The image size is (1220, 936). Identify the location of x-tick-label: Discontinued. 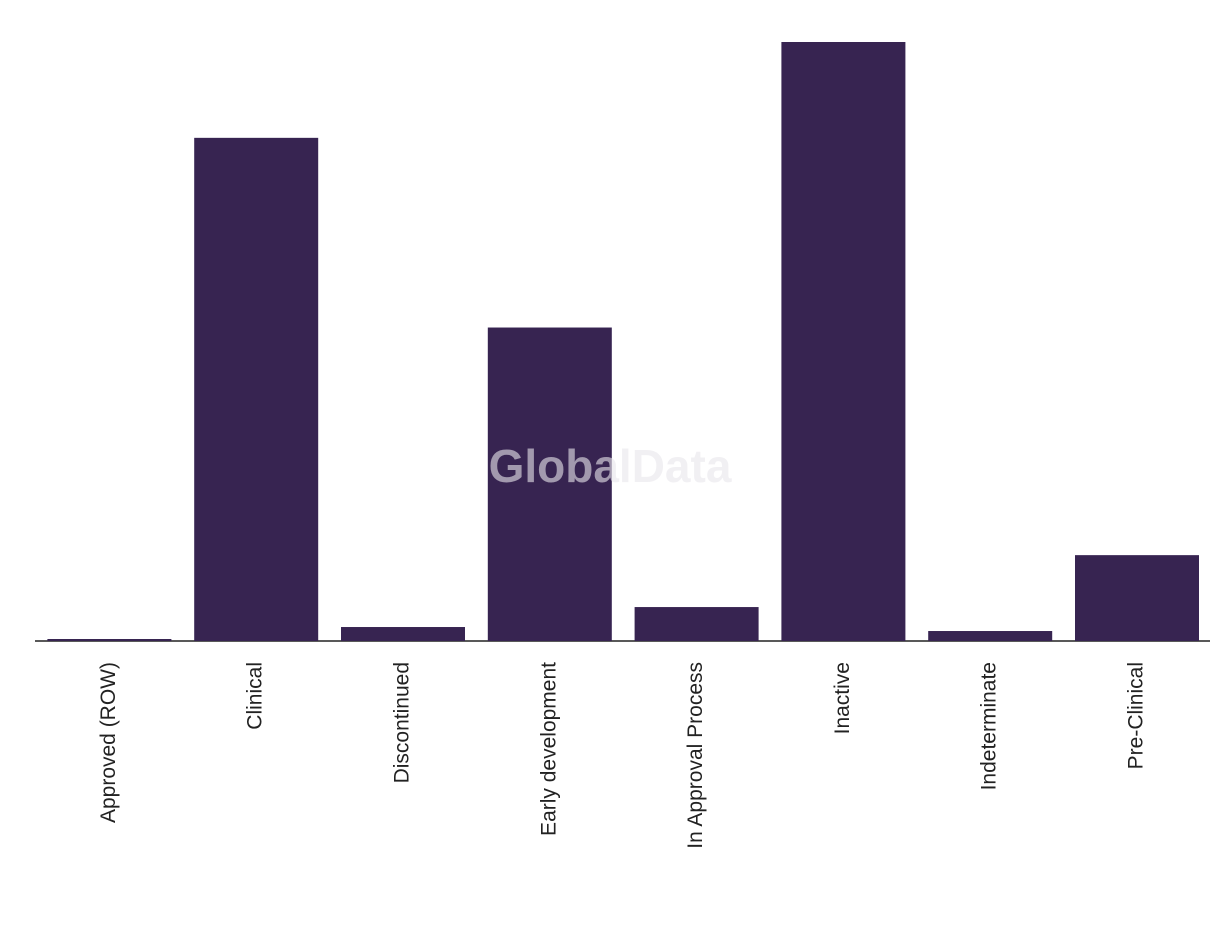
(402, 722).